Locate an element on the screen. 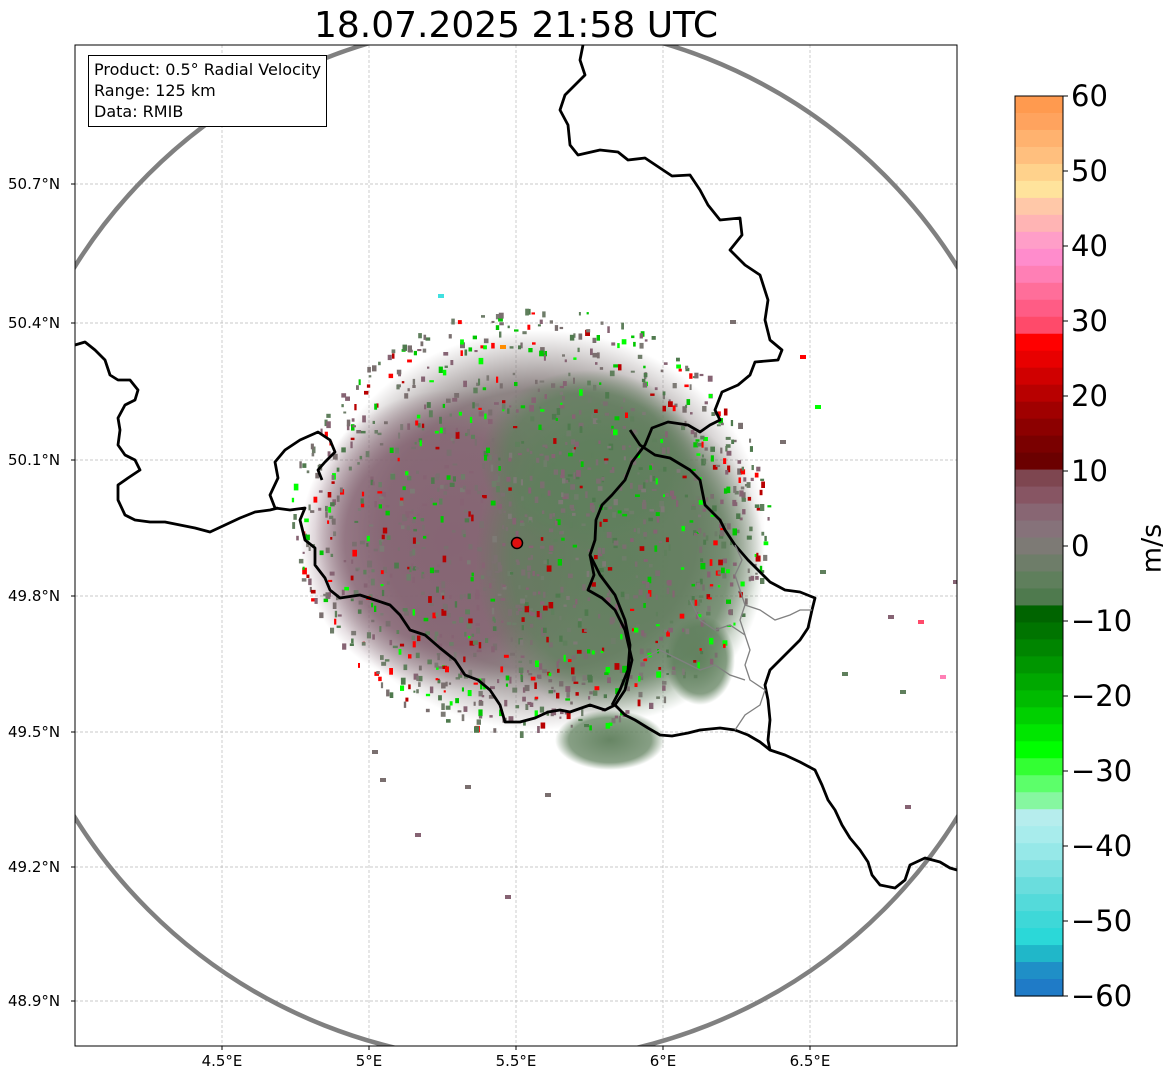 The width and height of the screenshot is (1171, 1081). lon-label: 6.5°E is located at coordinates (810, 1061).